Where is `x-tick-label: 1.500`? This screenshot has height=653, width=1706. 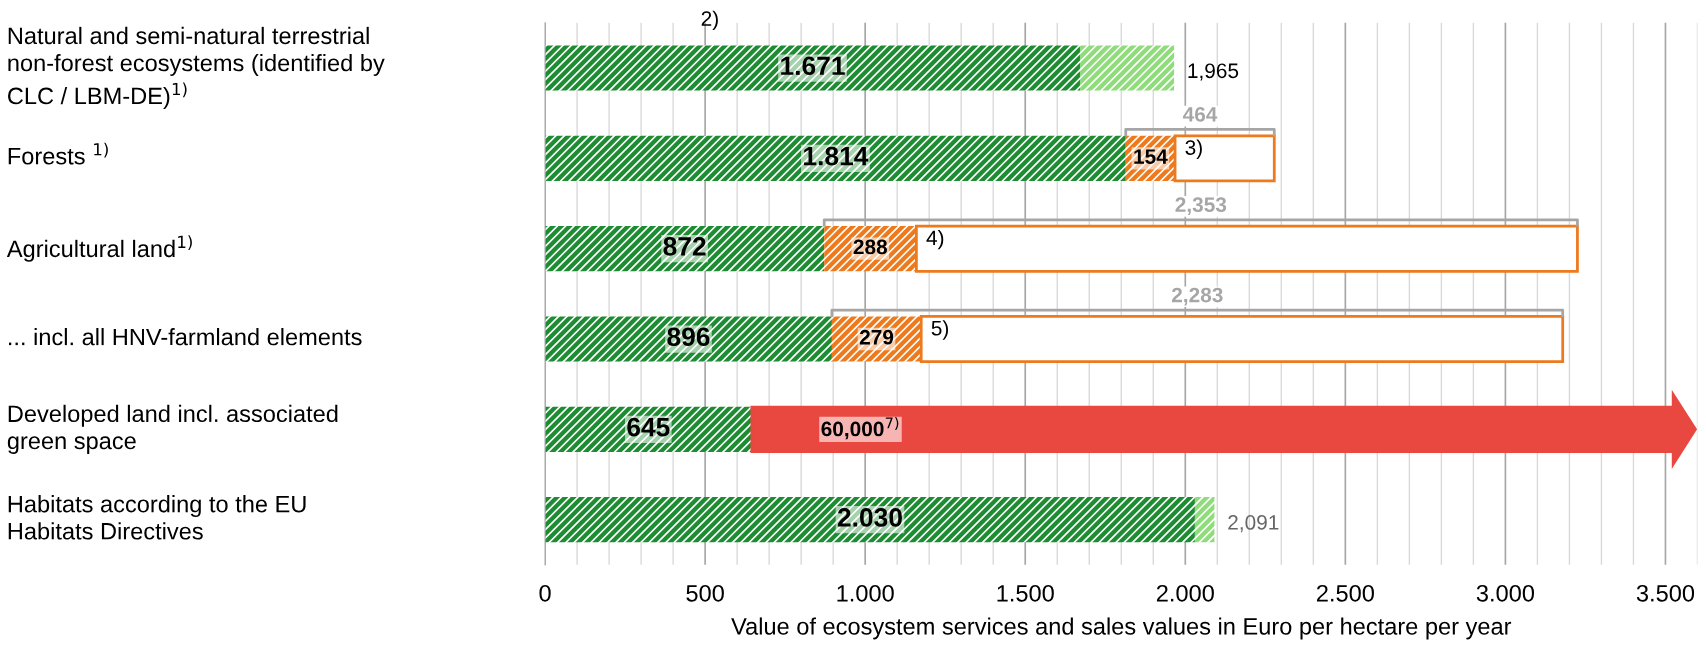
x-tick-label: 1.500 is located at coordinates (1025, 593).